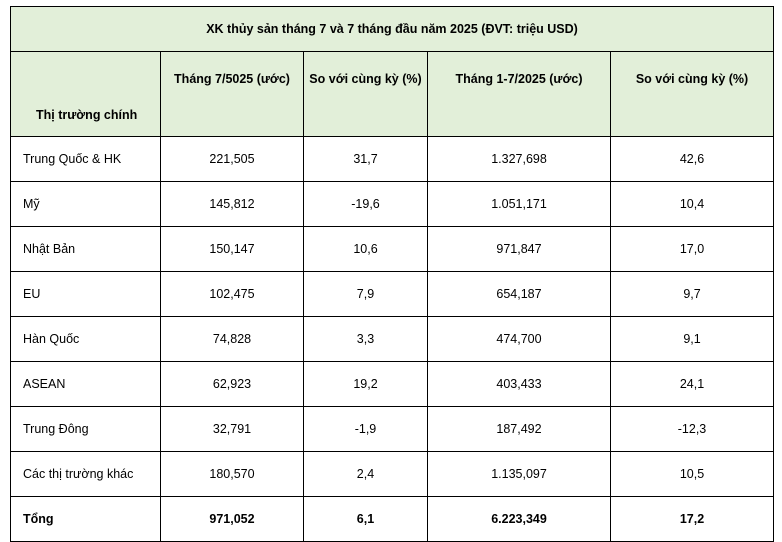 This screenshot has width=782, height=542. What do you see at coordinates (692, 384) in the screenshot?
I see `cell-ytd-yoy: 24,1` at bounding box center [692, 384].